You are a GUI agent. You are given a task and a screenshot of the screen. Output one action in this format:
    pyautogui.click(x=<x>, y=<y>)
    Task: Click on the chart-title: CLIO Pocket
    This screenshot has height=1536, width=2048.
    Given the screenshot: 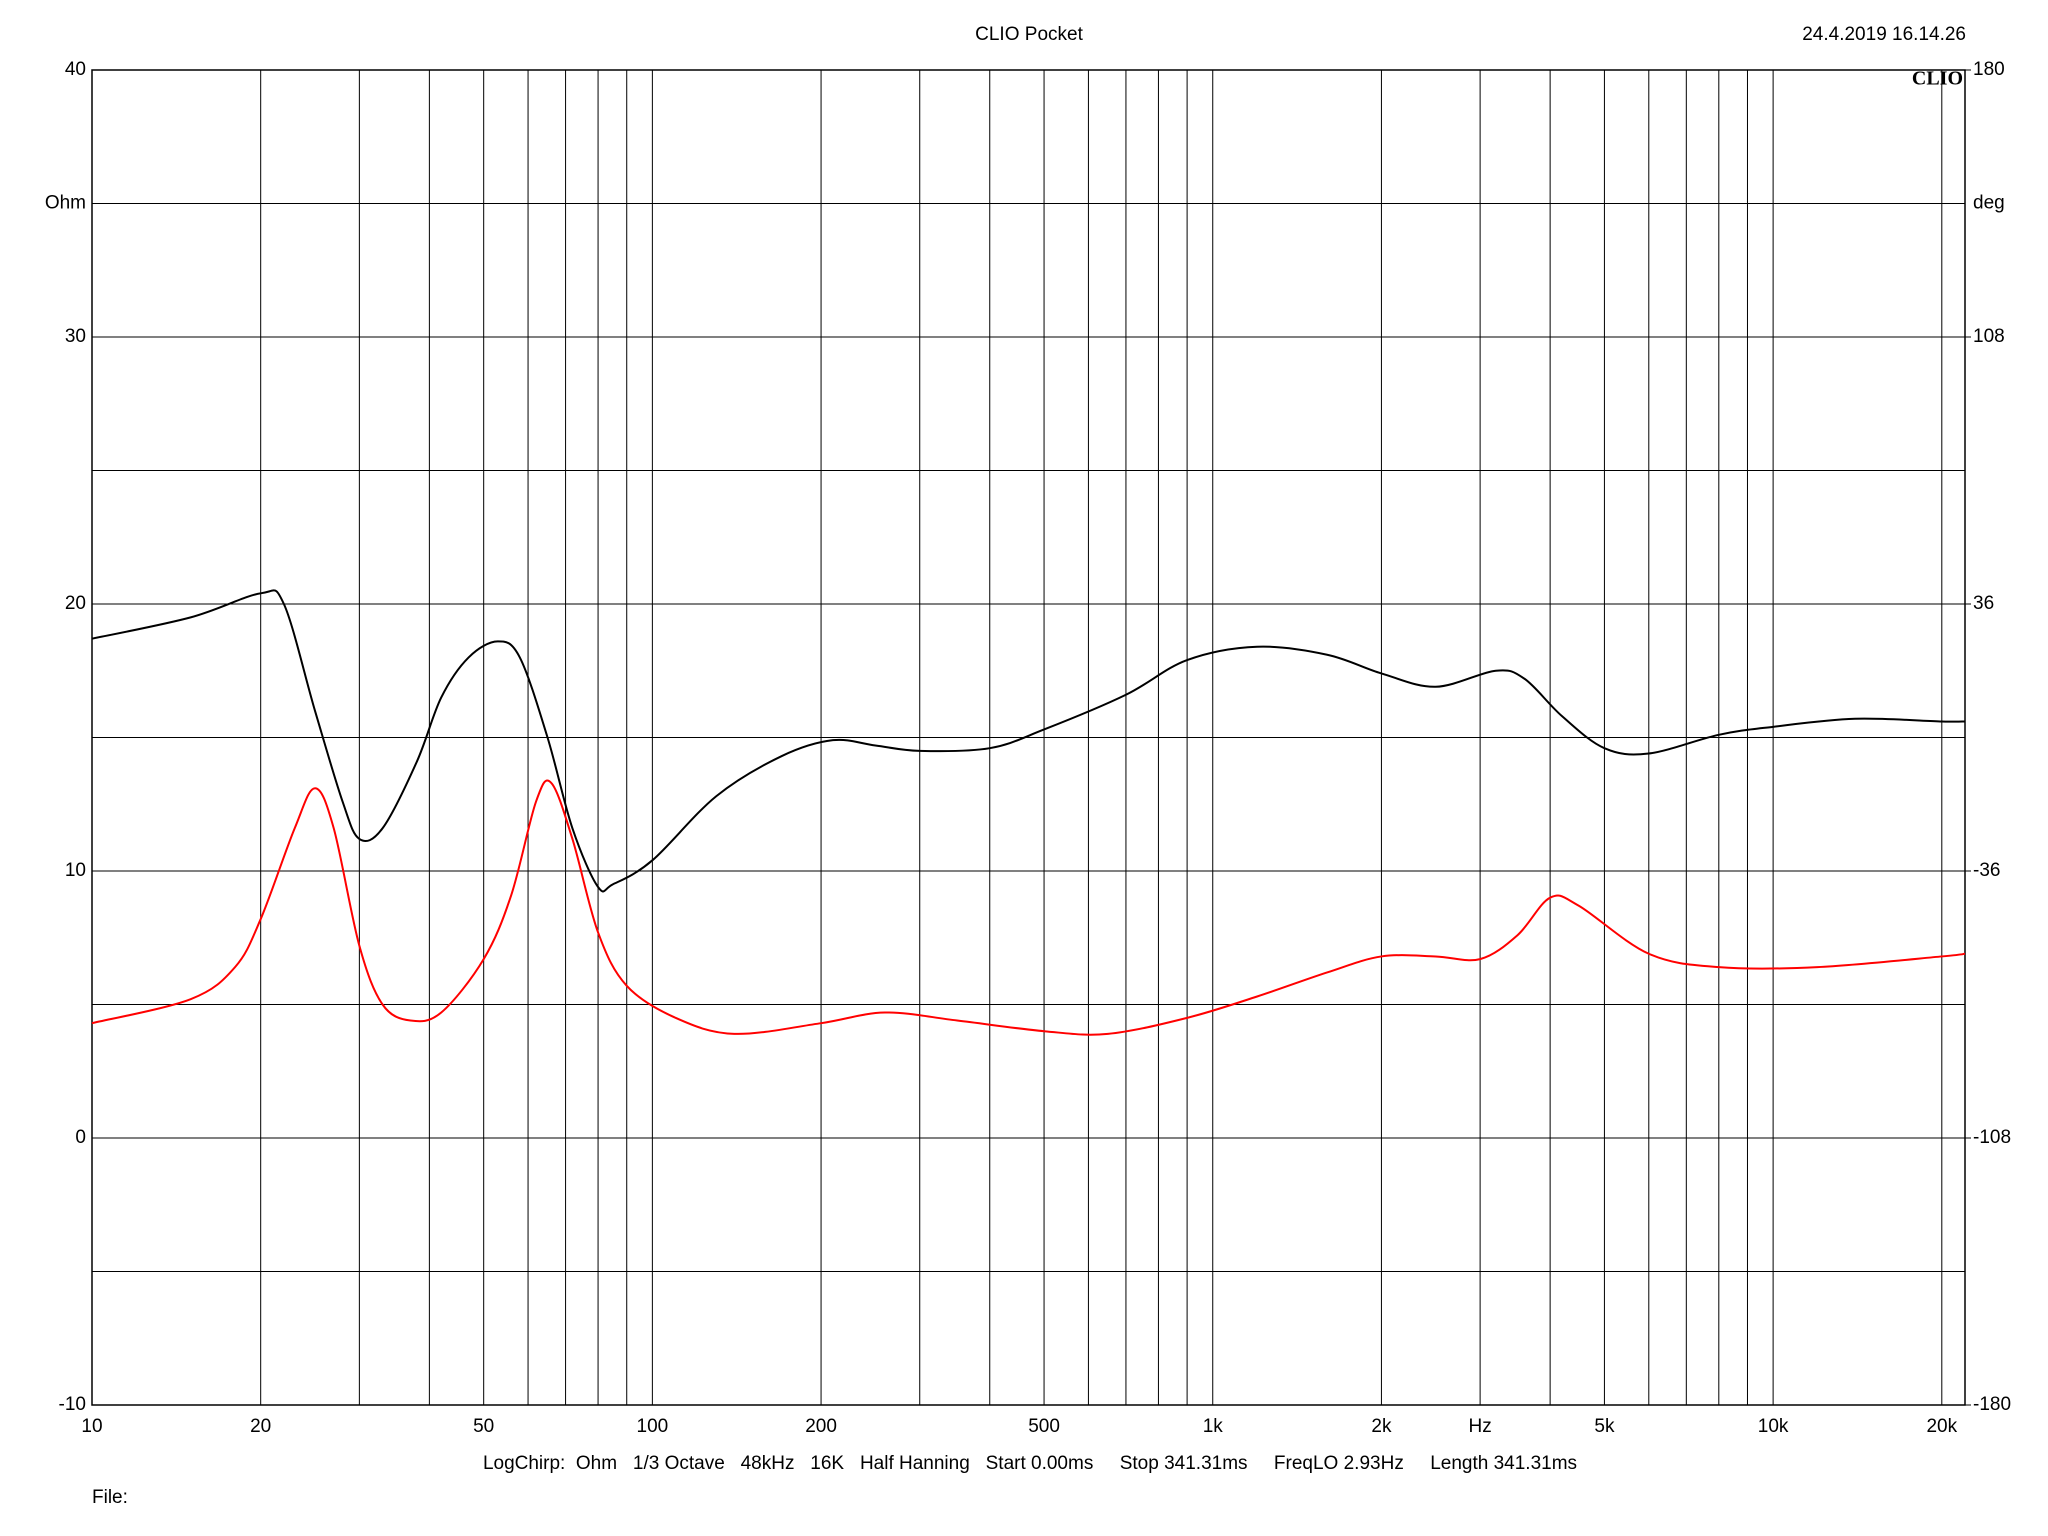 What is the action you would take?
    pyautogui.click(x=1029, y=34)
    